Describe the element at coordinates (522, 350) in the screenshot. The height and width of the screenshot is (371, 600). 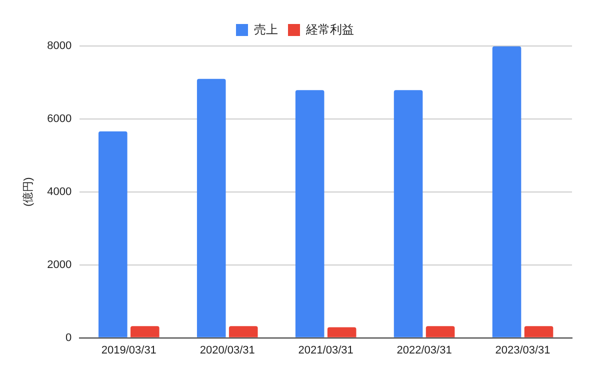
I see `x-tick-label: 2023/03/31` at that location.